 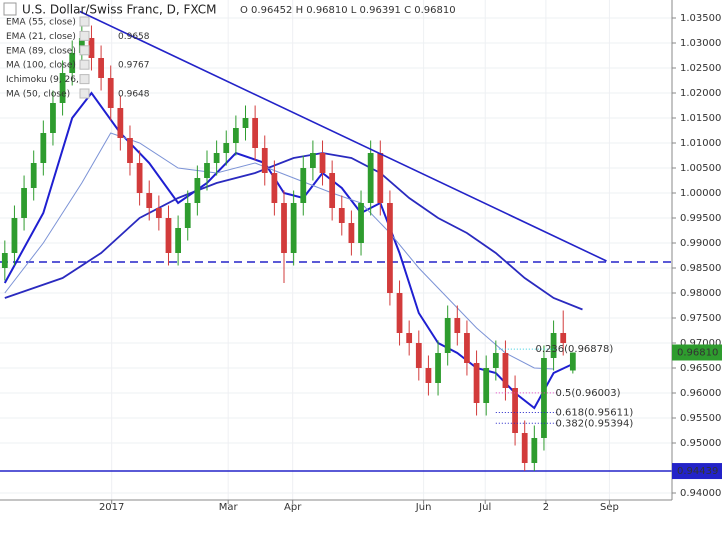 What do you see at coordinates (700, 218) in the screenshot?
I see `y-tick-label: 0.99500` at bounding box center [700, 218].